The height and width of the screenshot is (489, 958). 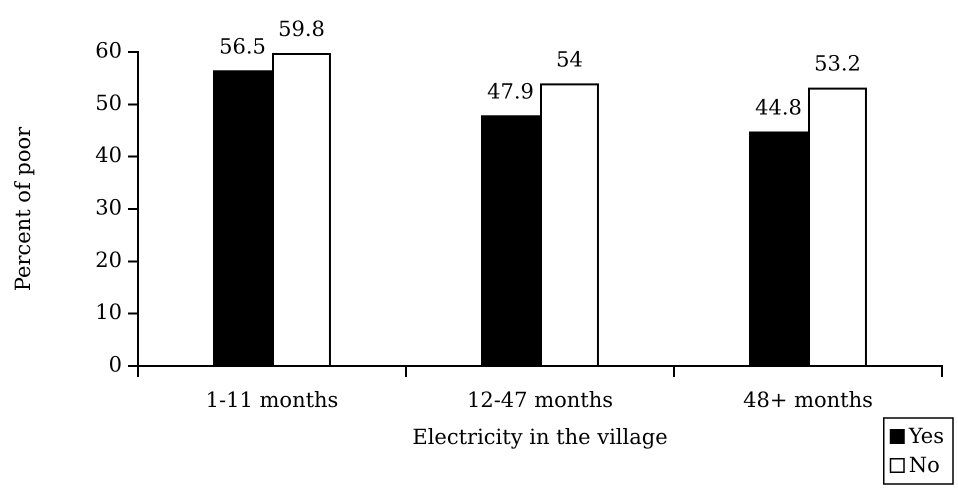 I want to click on y-tick-label: 50, so click(x=108, y=102).